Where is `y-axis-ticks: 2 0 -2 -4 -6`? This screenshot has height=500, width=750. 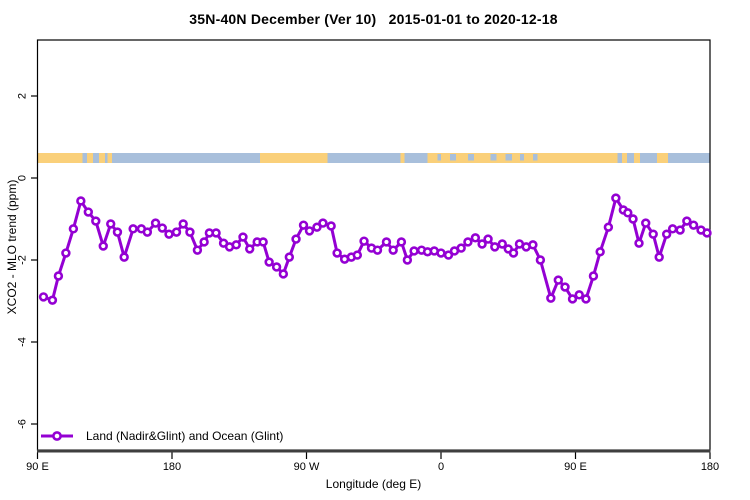 y-axis-ticks: 2 0 -2 -4 -6 is located at coordinates (27, 261).